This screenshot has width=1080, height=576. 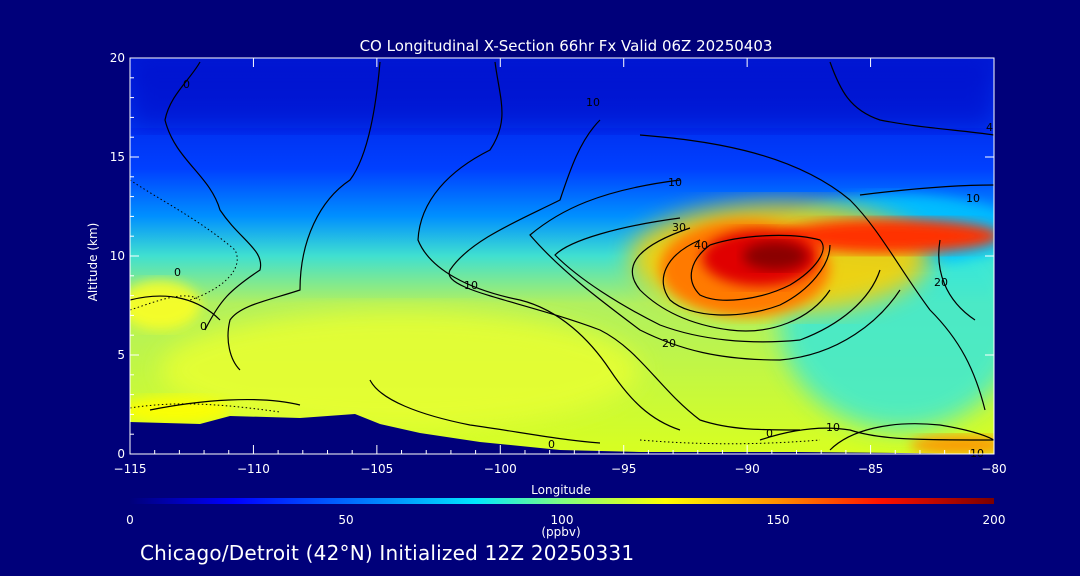 I want to click on x-tick-label: −85, so click(x=870, y=469).